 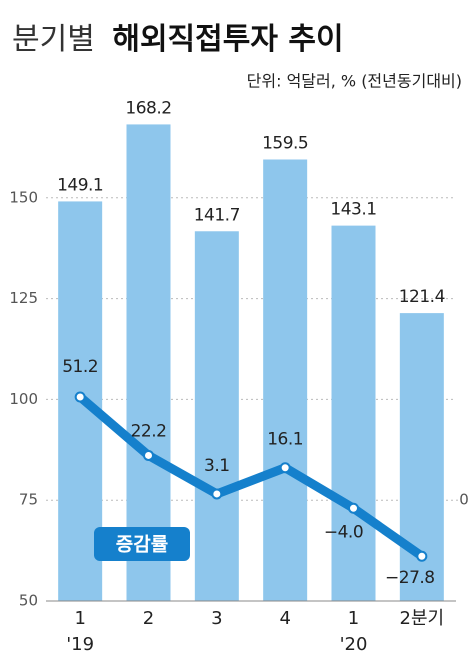 I want to click on bar-value-label: 168.2, so click(x=148, y=108).